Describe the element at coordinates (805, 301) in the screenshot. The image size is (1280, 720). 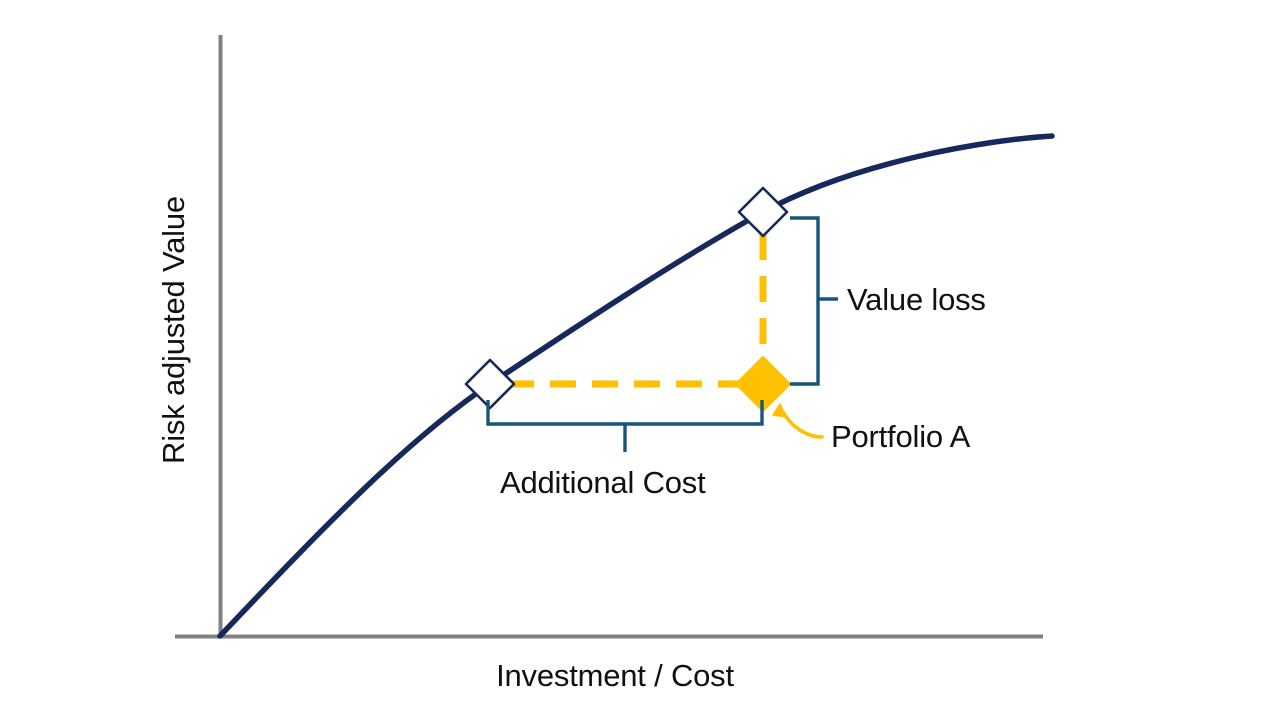
I see `value-loss-bracket-path` at that location.